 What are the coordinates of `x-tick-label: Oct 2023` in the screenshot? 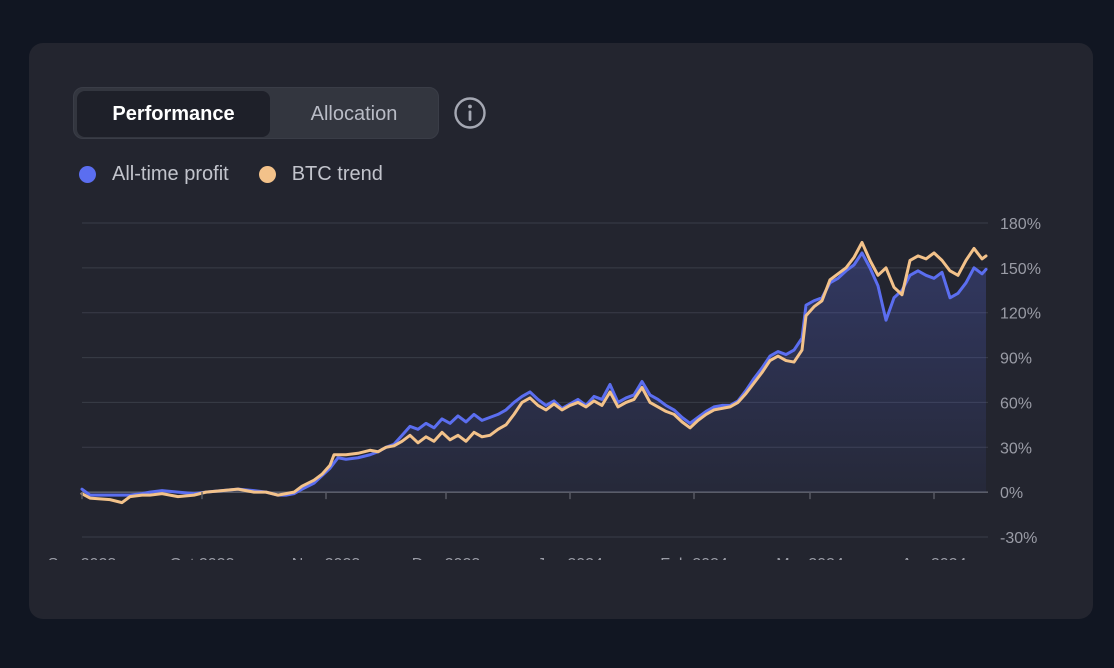 It's located at (202, 564).